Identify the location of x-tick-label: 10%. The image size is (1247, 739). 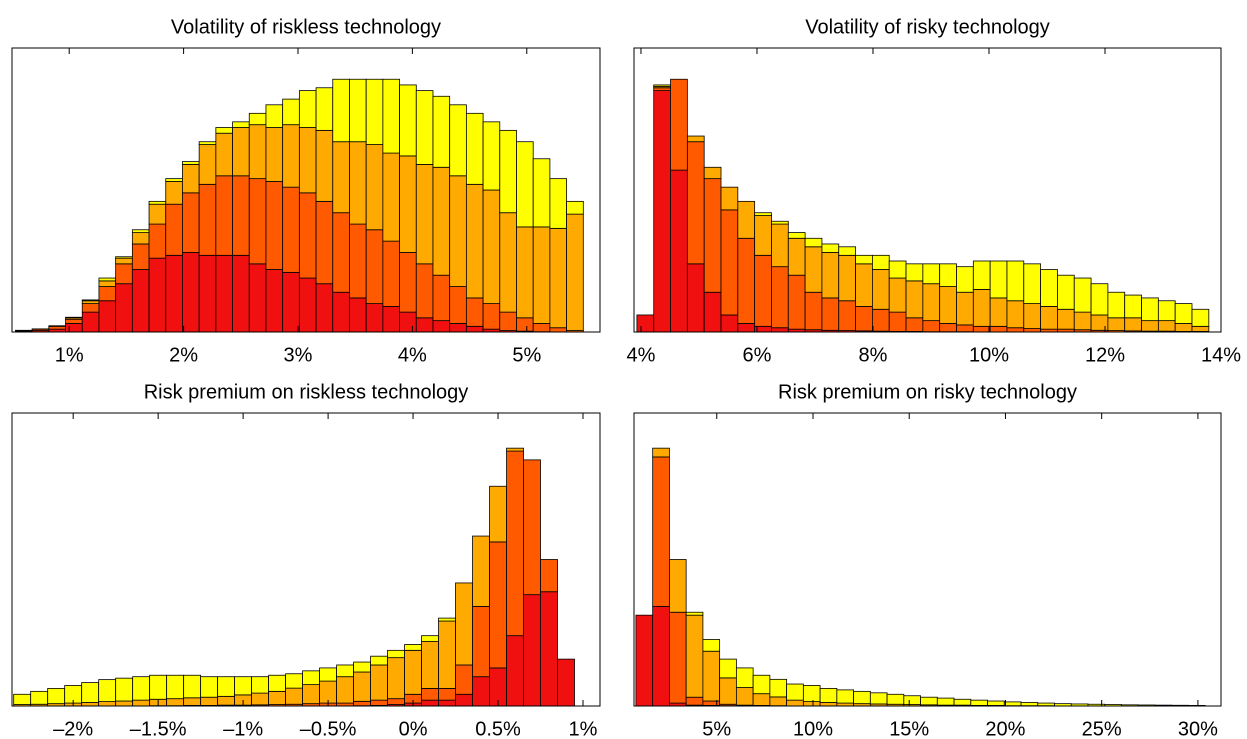
(989, 355).